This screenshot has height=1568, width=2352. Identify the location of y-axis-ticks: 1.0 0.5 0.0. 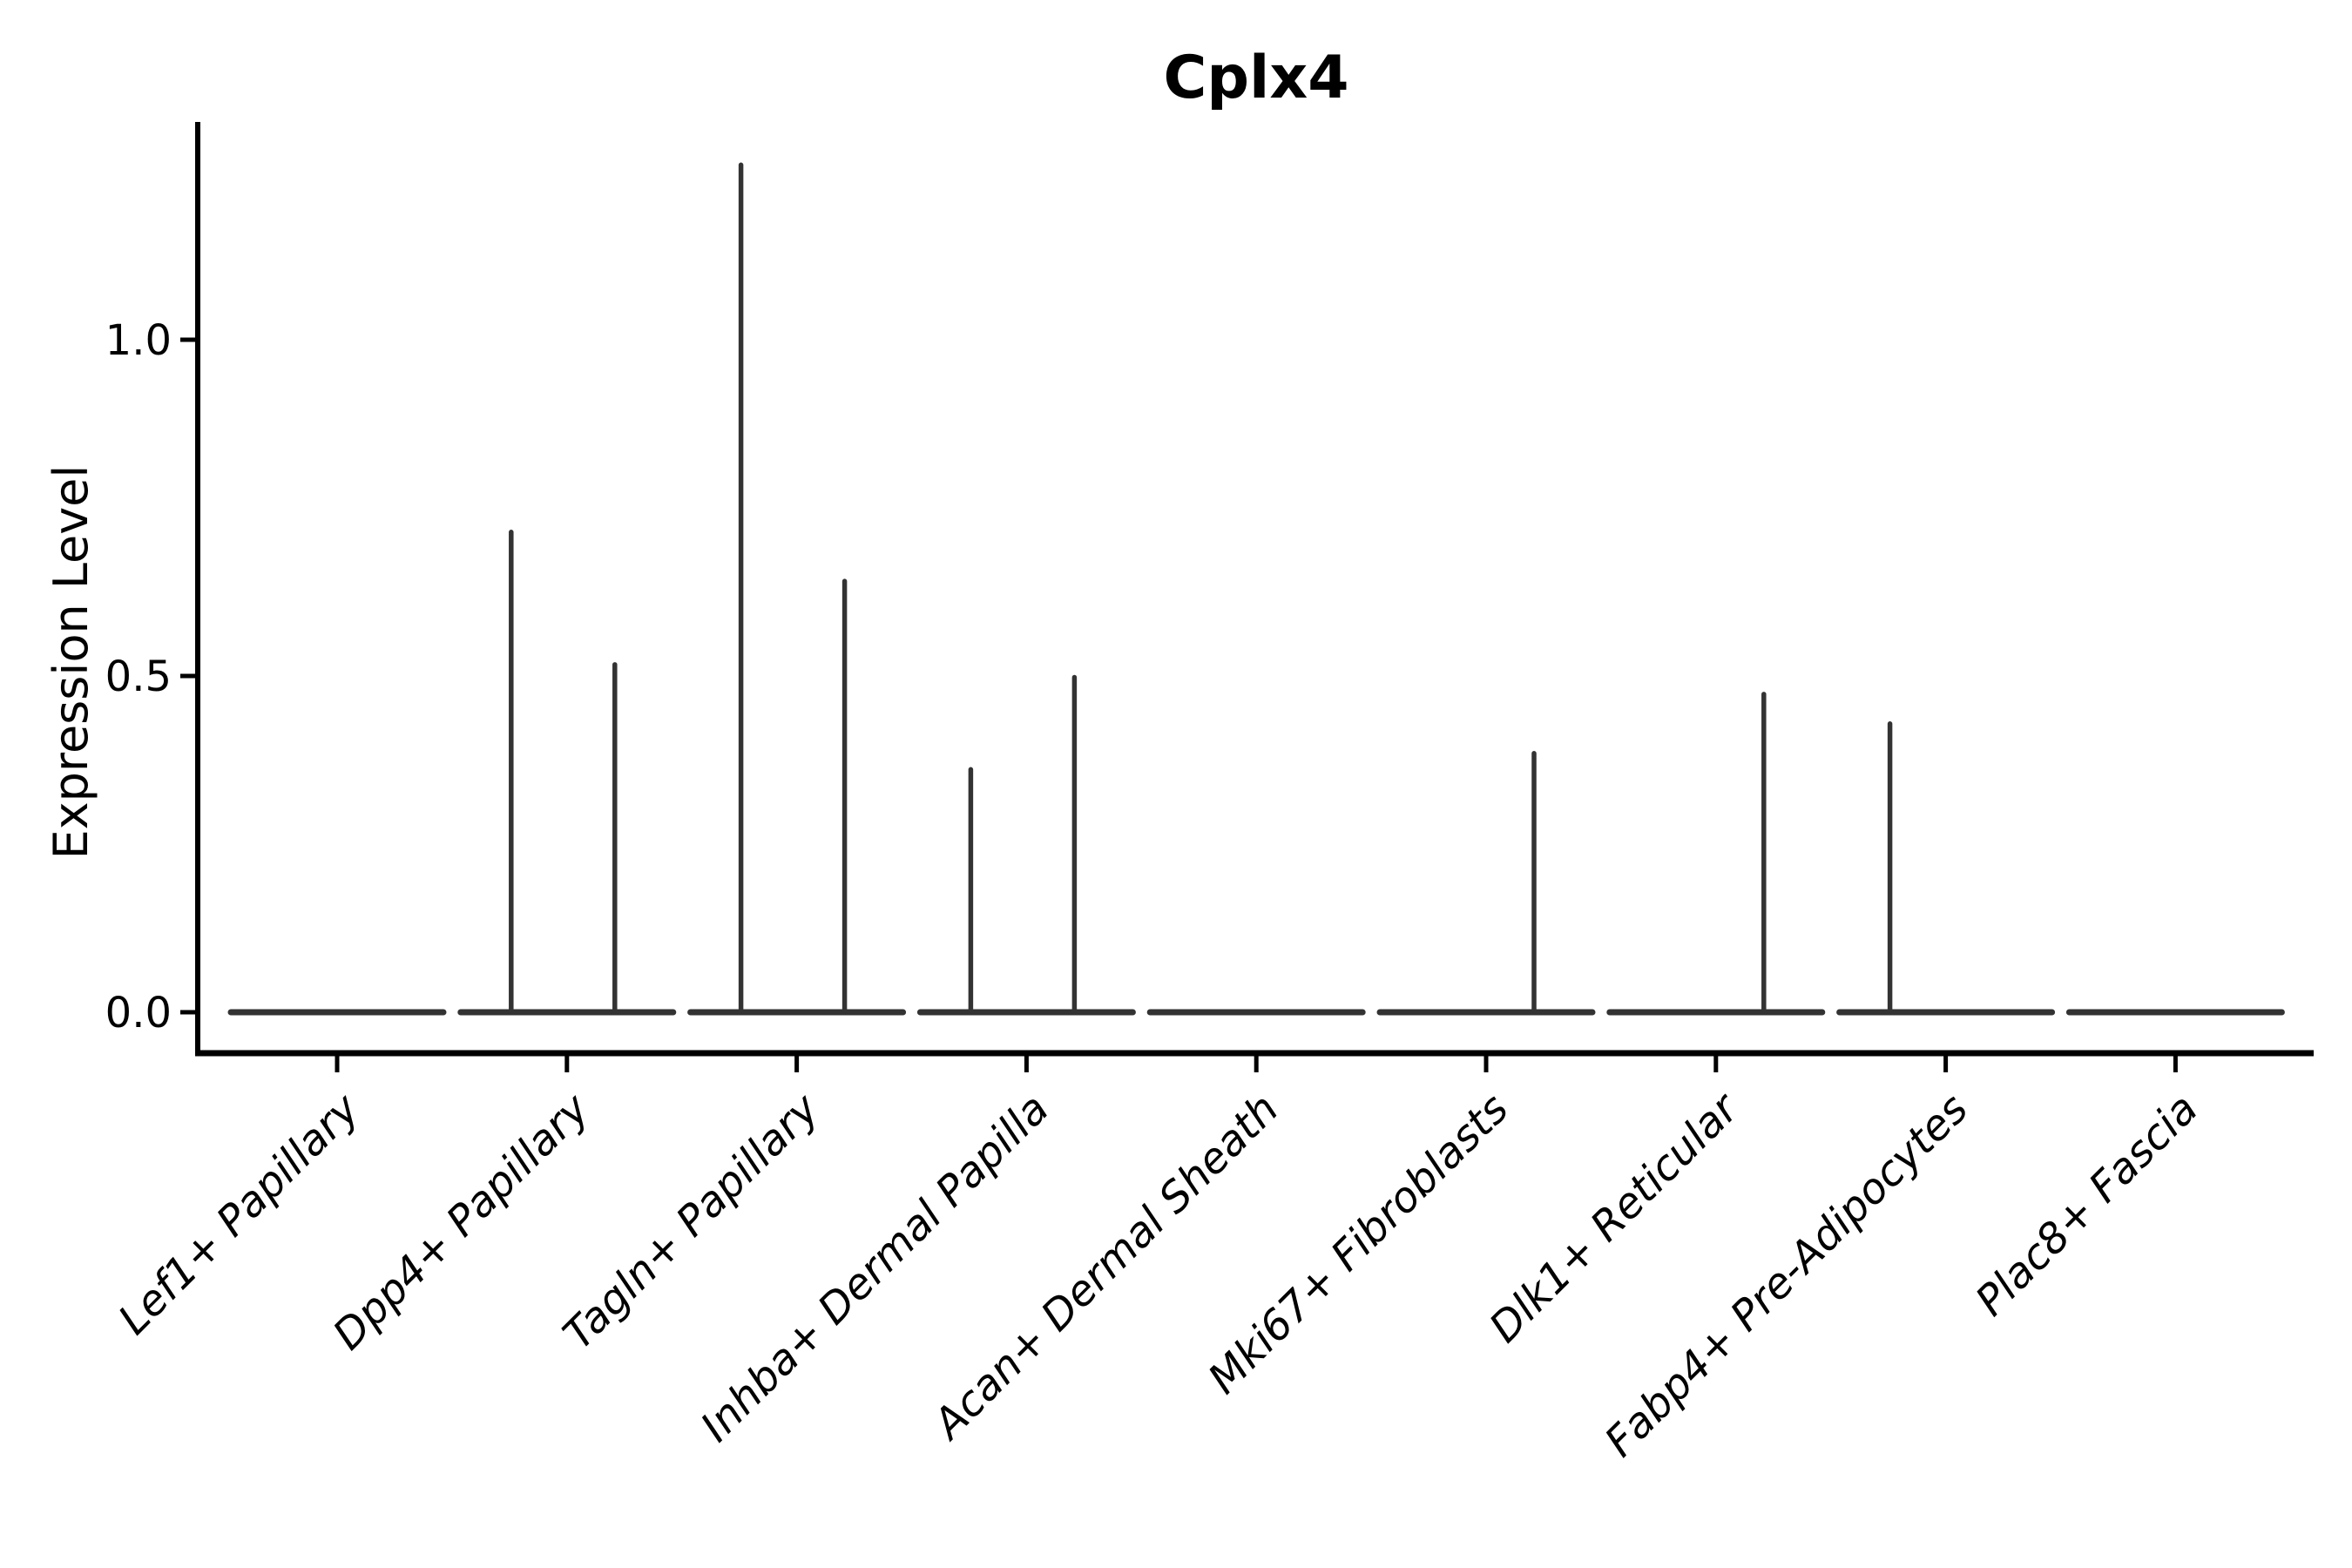
(151, 677).